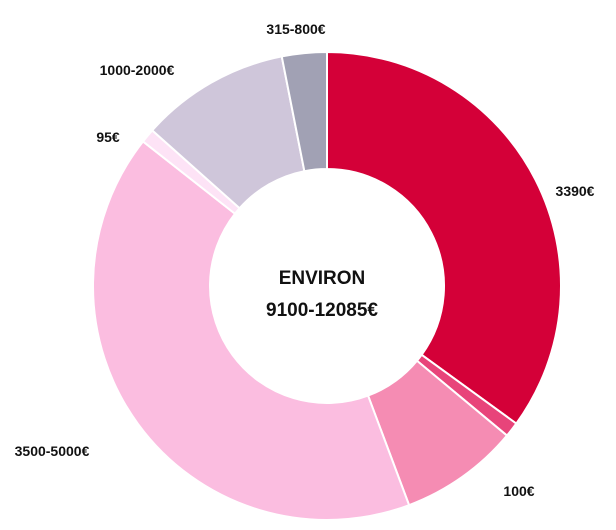  I want to click on slice-label-5: 1000-2000€, so click(137, 70).